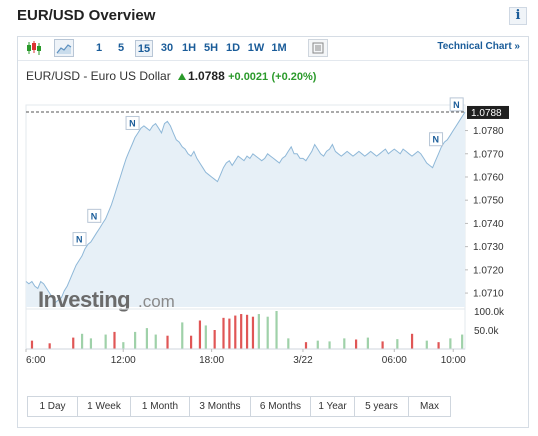 This screenshot has height=436, width=538. I want to click on x-tick-label: 12:00, so click(123, 360).